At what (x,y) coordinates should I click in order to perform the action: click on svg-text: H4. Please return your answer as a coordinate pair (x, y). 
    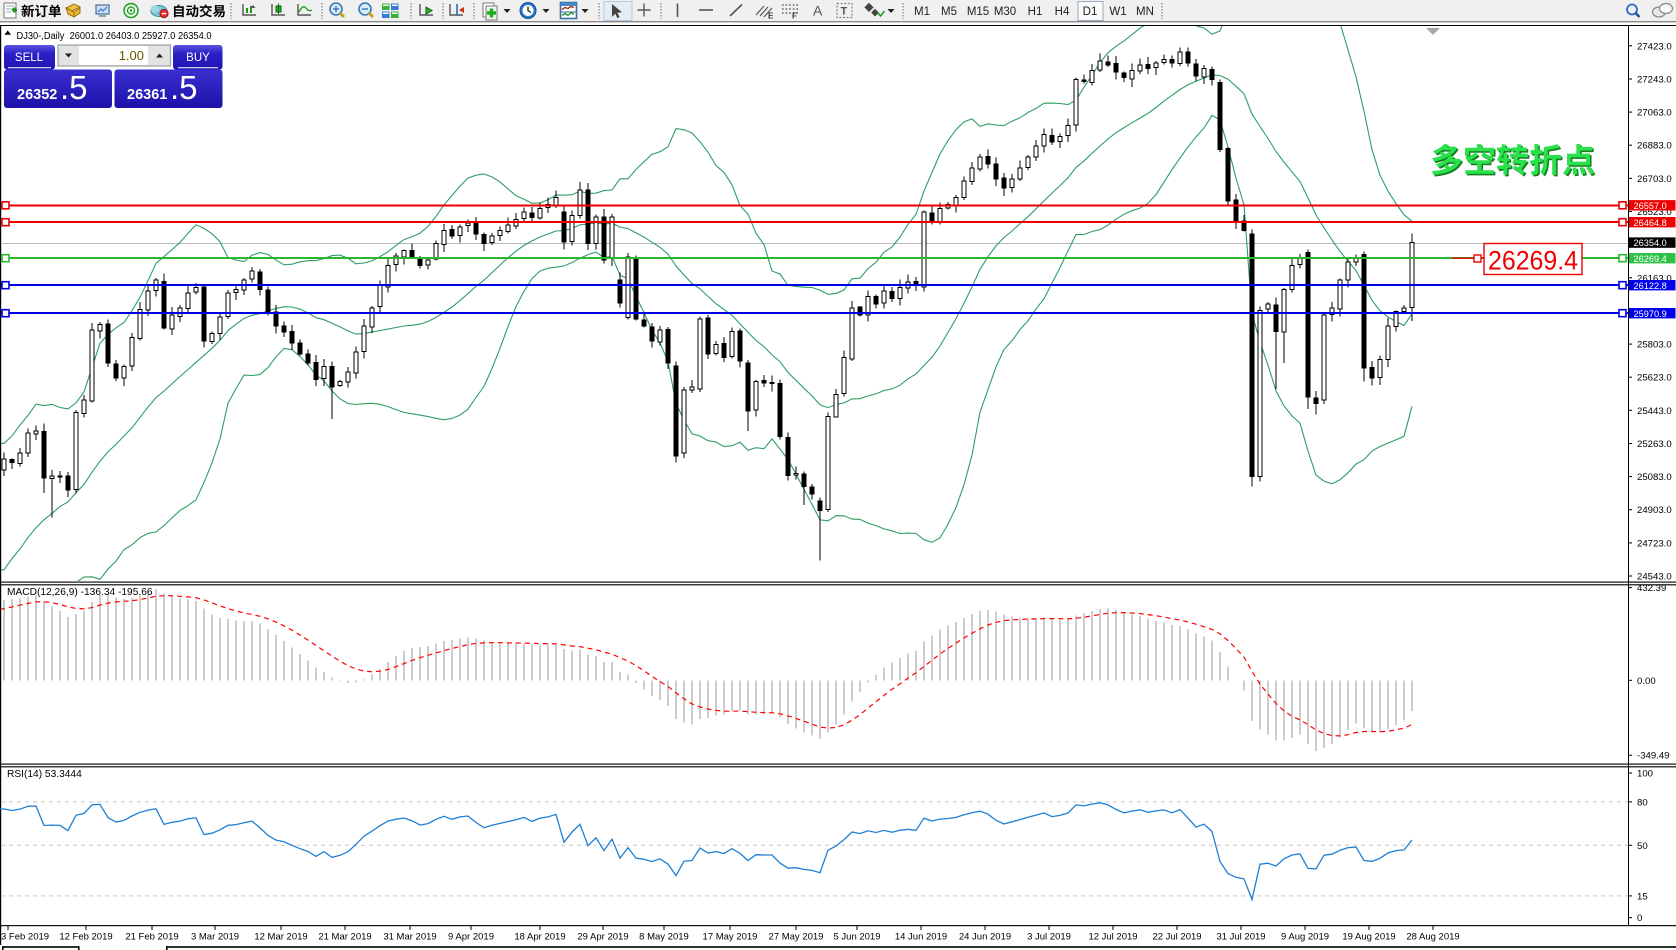
    Looking at the image, I should click on (1062, 12).